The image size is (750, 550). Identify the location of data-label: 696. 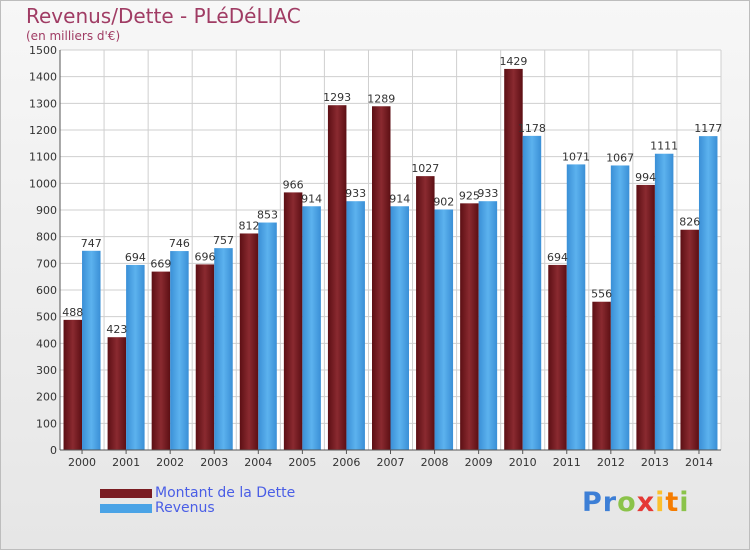
(204, 256).